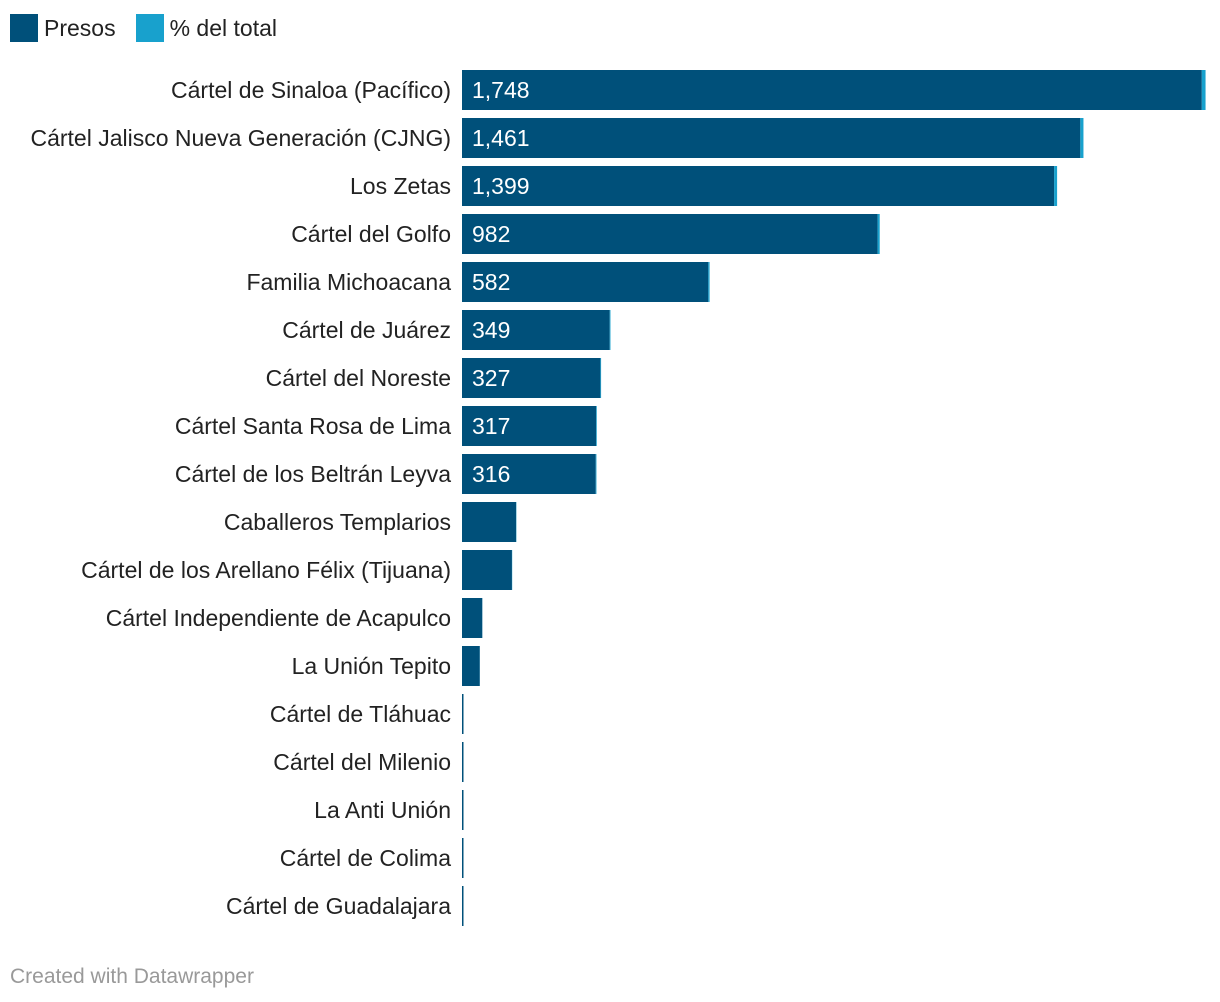 The height and width of the screenshot is (1002, 1220). Describe the element at coordinates (24, 28) in the screenshot. I see `legend-swatch-presos` at that location.